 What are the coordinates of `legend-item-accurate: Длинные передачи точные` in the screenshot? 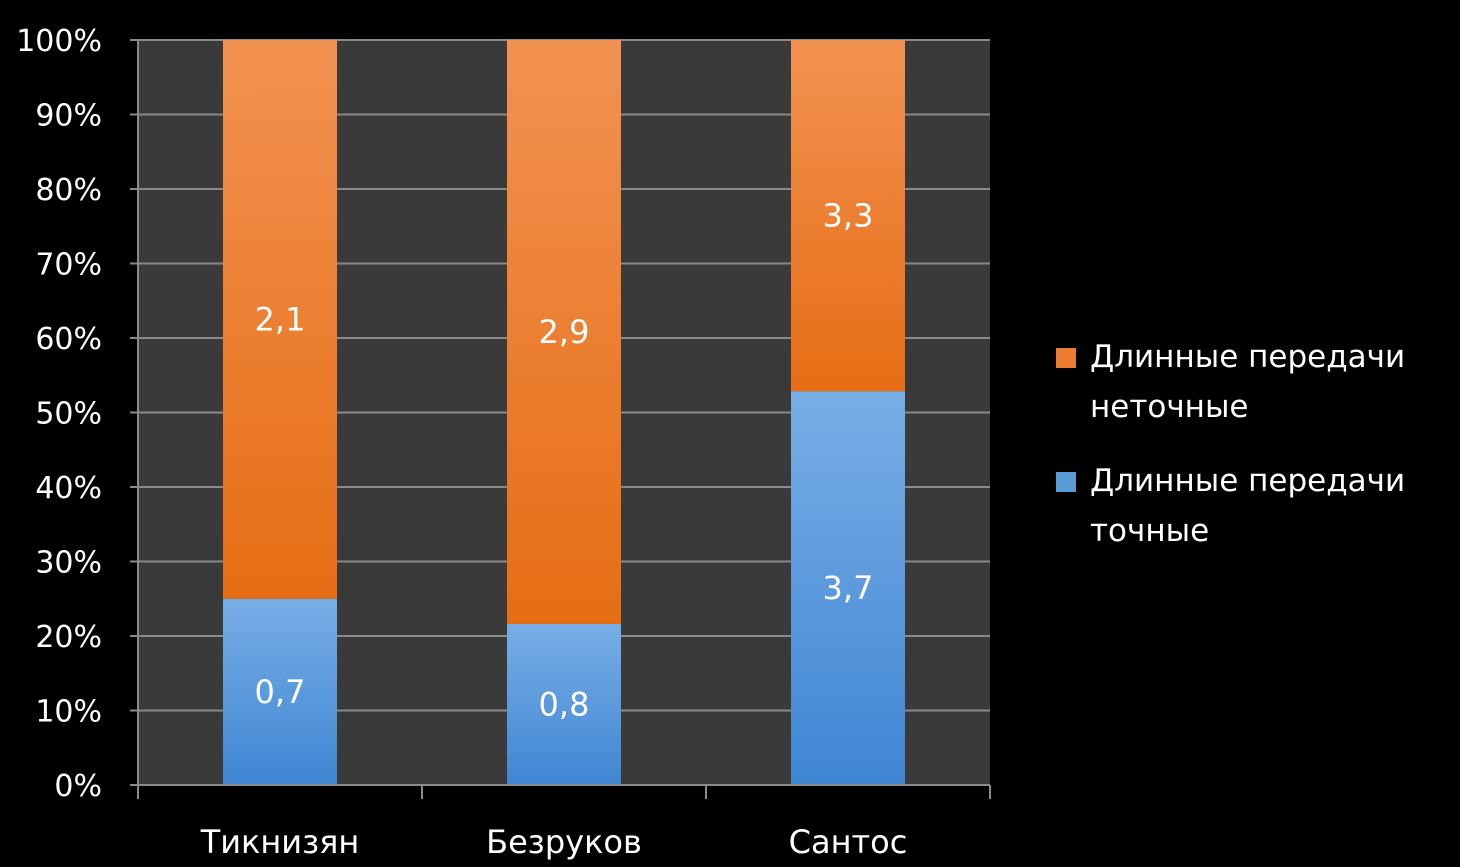 It's located at (1251, 506).